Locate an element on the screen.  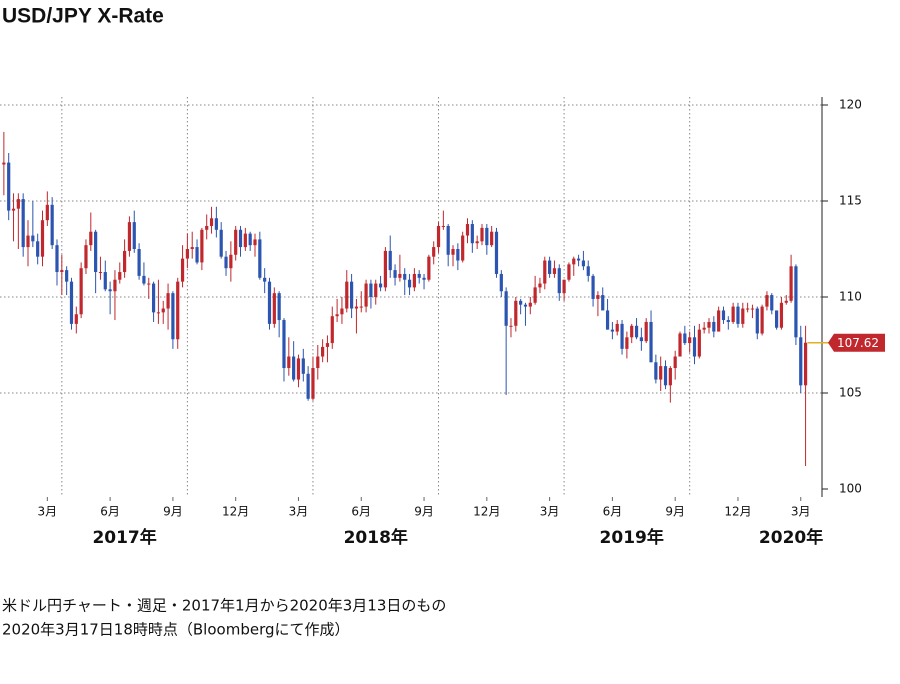
caption: 米ドル円チャート・週足・2017年1月から2020年3月13日のもの is located at coordinates (224, 606).